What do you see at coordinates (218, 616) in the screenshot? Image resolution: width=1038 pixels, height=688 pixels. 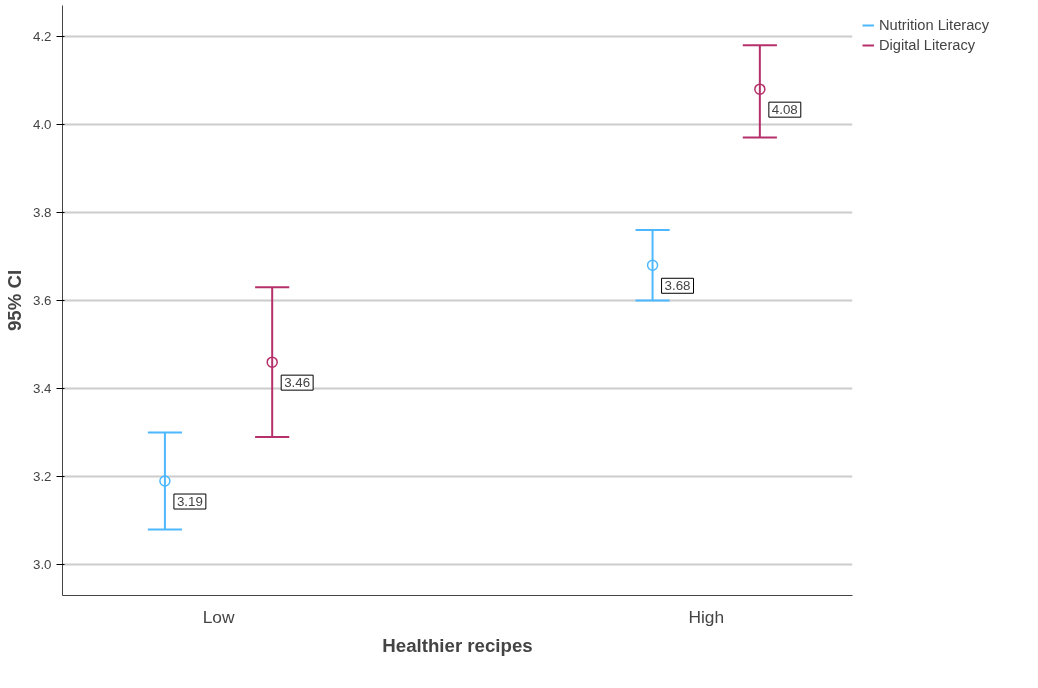 I see `x-tick-label: Low` at bounding box center [218, 616].